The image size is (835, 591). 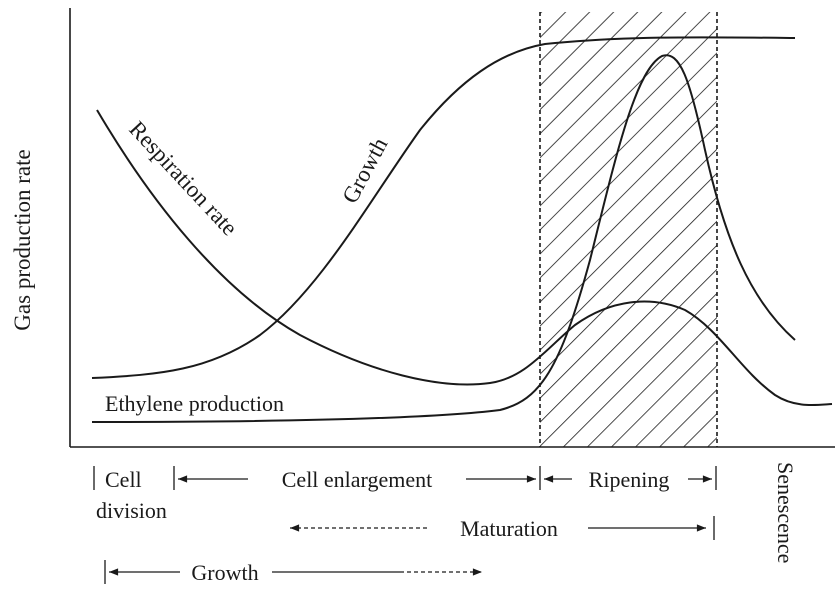 I want to click on stage-label: Cell, so click(x=123, y=479).